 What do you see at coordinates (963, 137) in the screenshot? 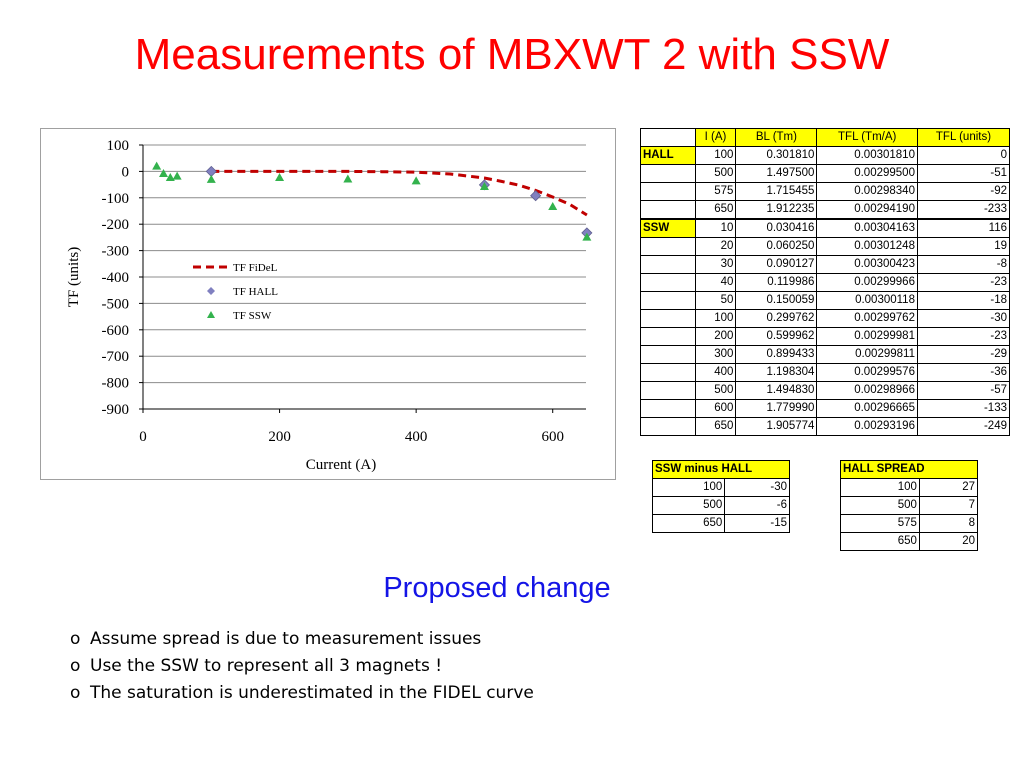
I see `table-header: TFL (units)` at bounding box center [963, 137].